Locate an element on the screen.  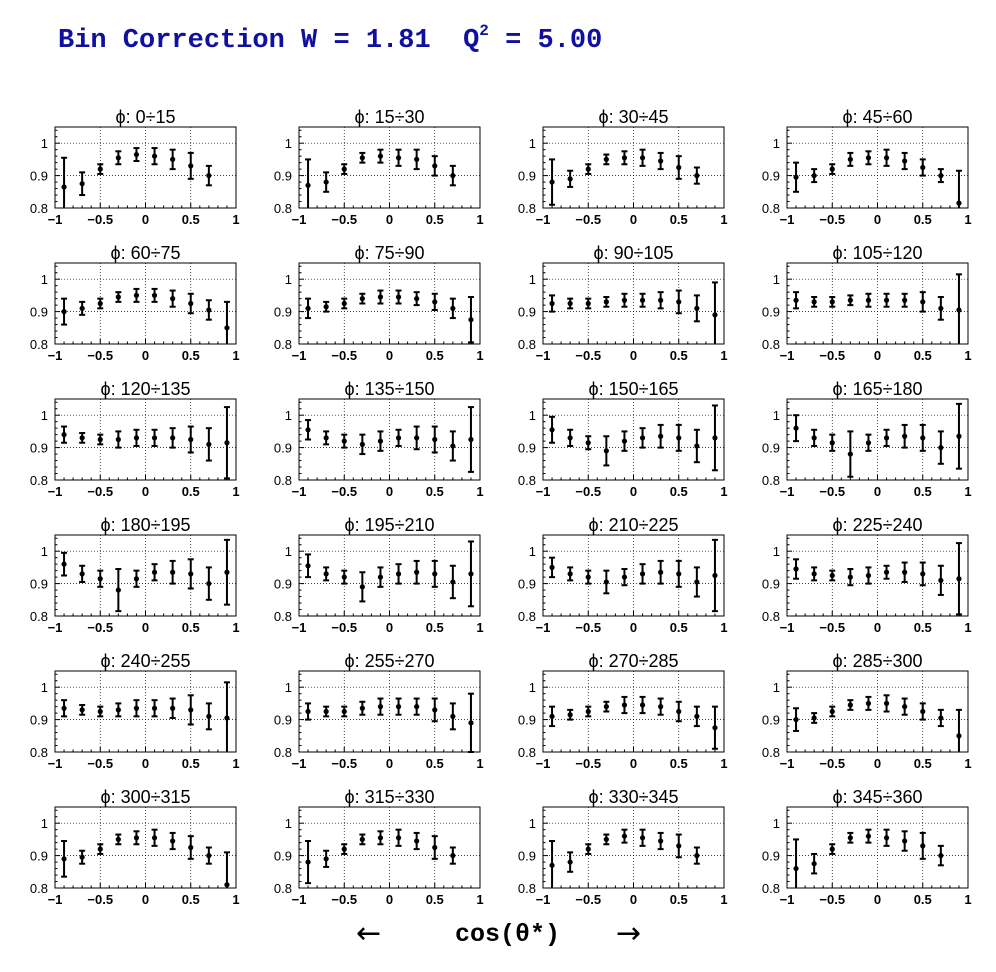
panel-title: ϕ: 90÷105 is located at coordinates (633, 253).